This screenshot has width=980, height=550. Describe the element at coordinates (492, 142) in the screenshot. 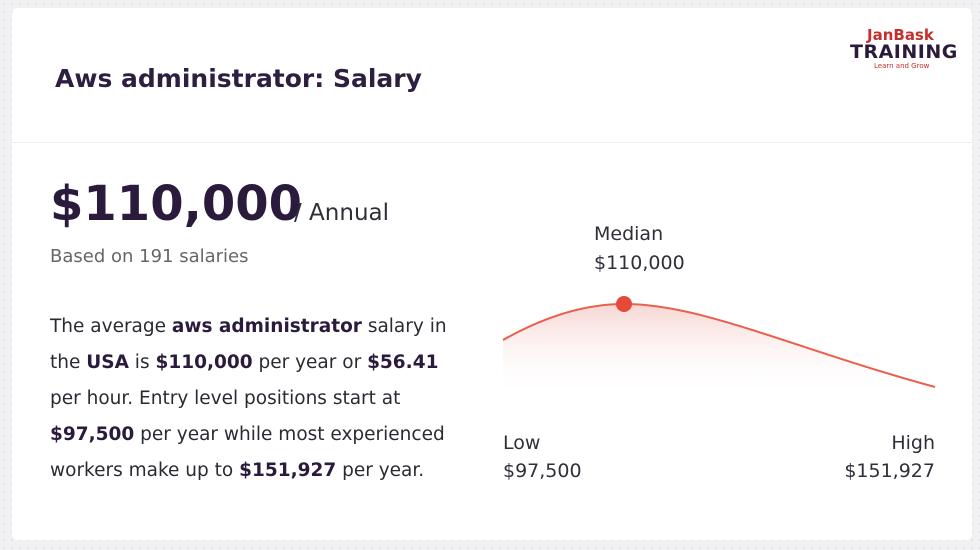

I see `divider` at that location.